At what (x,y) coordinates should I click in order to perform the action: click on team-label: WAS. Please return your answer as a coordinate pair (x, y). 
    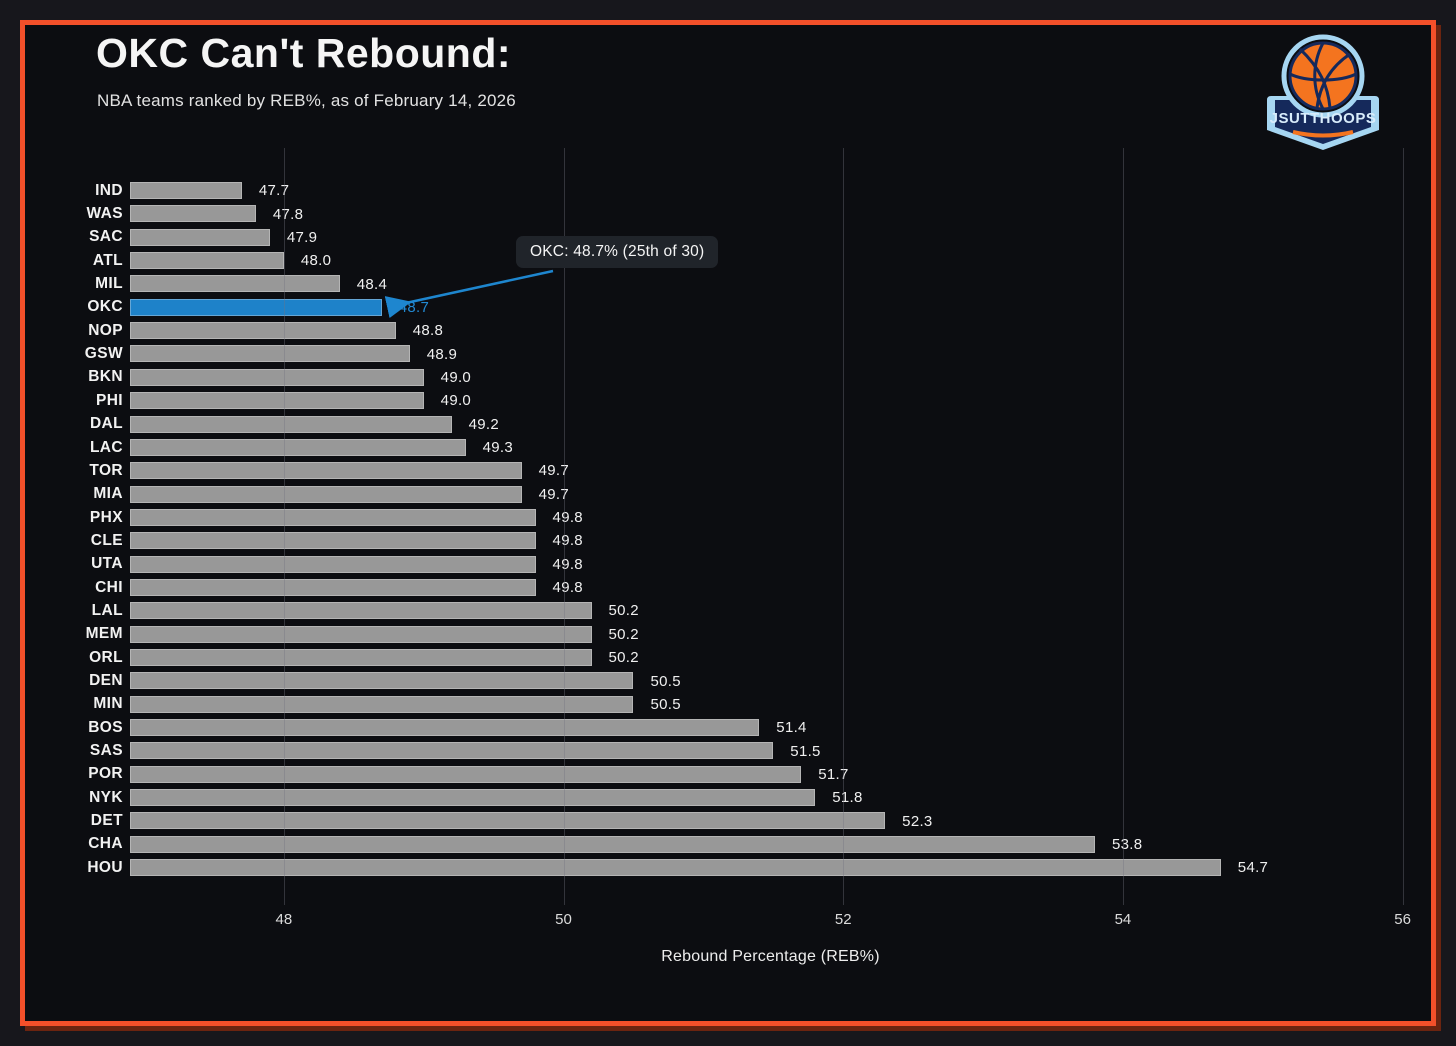
    Looking at the image, I should click on (104, 214).